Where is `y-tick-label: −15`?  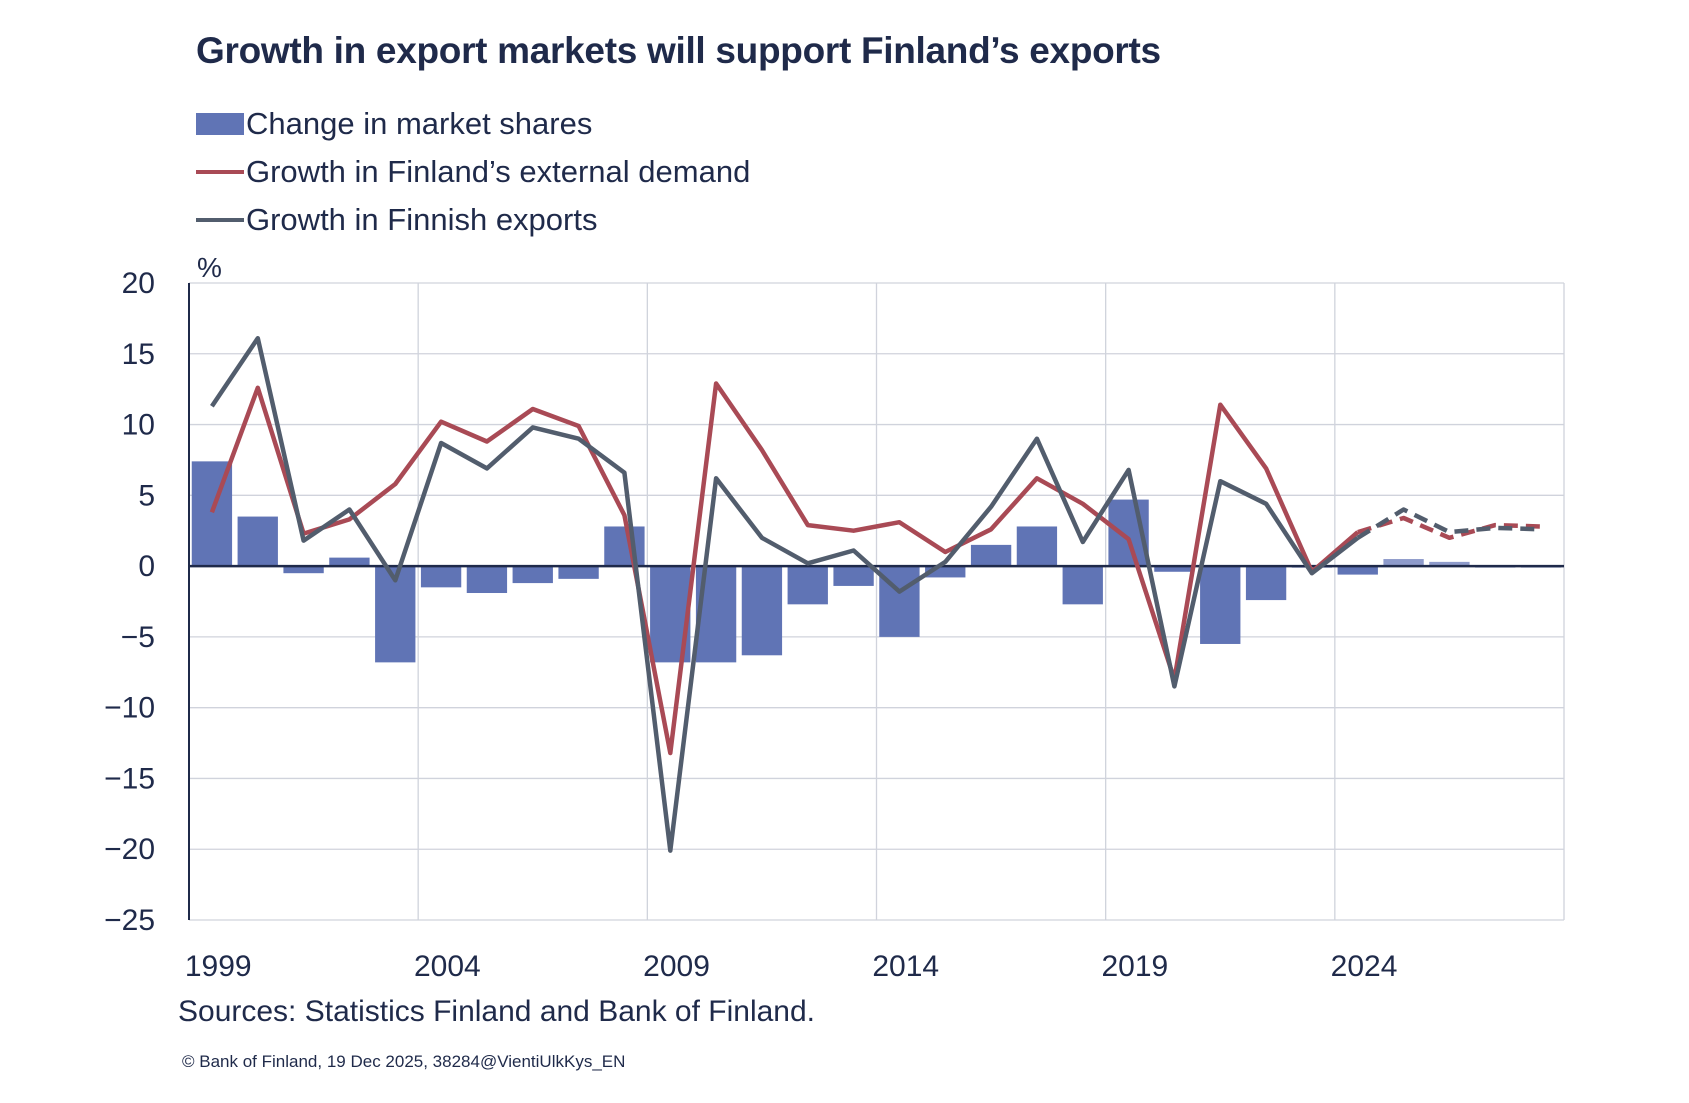 y-tick-label: −15 is located at coordinates (129, 778).